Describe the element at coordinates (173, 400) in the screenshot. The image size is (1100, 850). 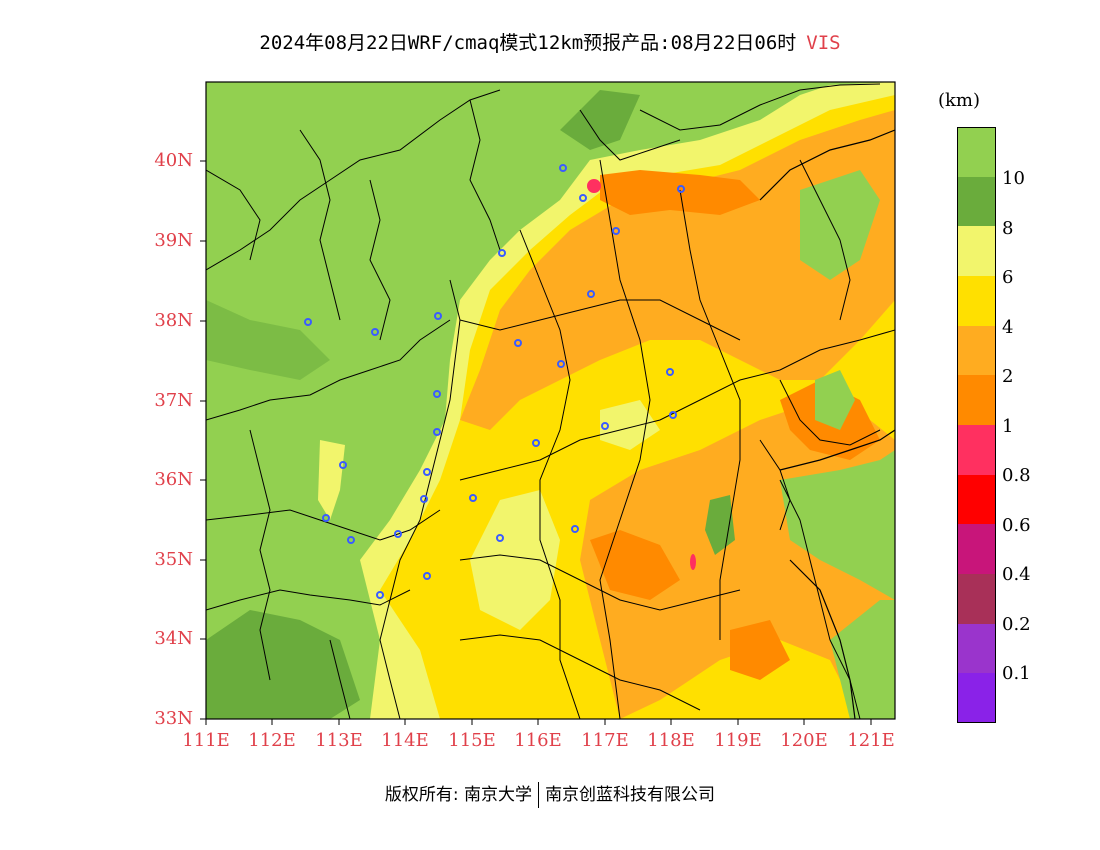
I see `lat-label-37n: 37N` at that location.